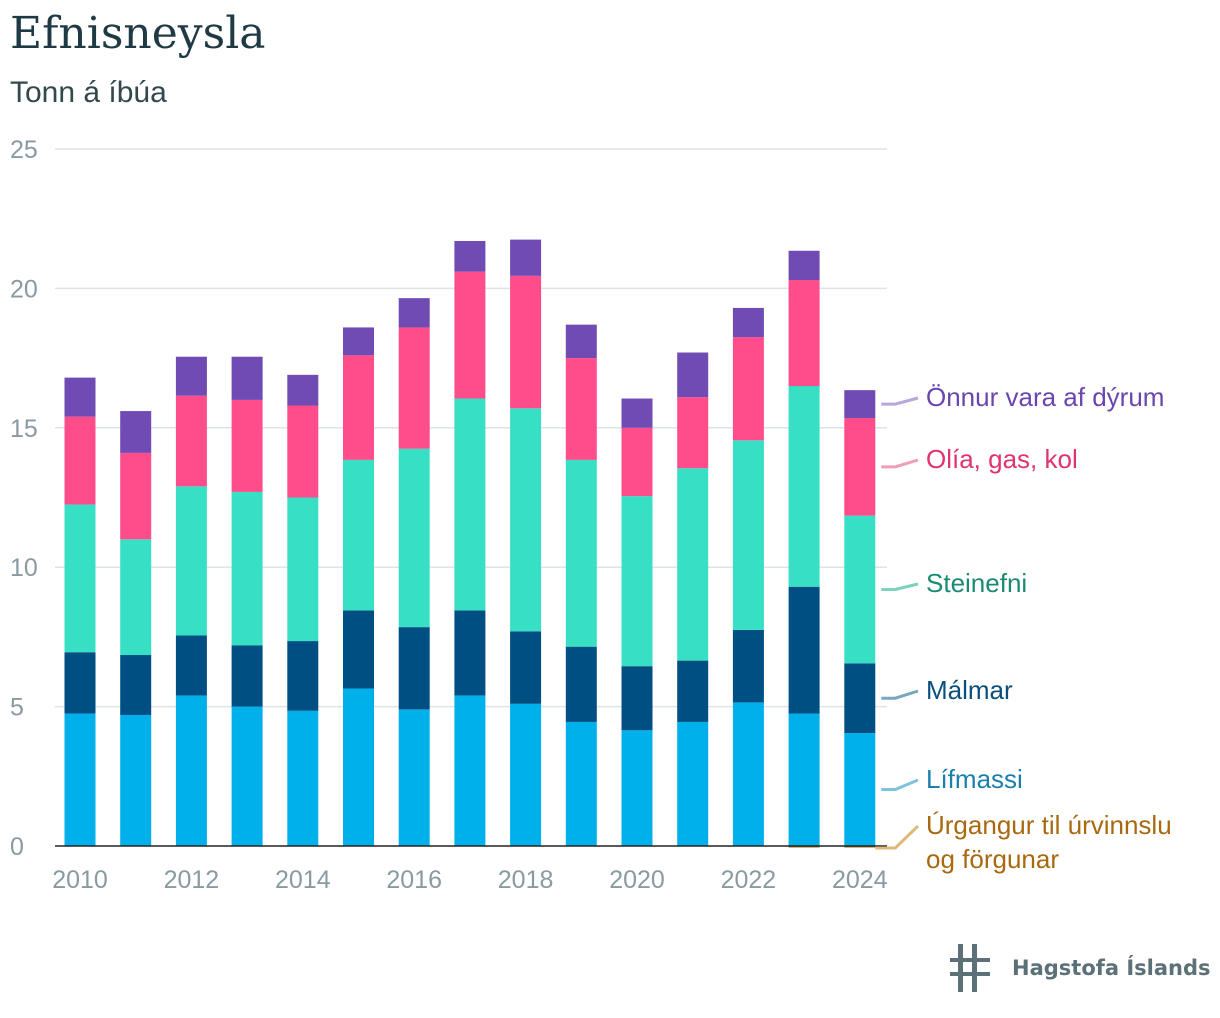  What do you see at coordinates (24, 498) in the screenshot?
I see `y-axis: 0 5 10 15 20 25` at bounding box center [24, 498].